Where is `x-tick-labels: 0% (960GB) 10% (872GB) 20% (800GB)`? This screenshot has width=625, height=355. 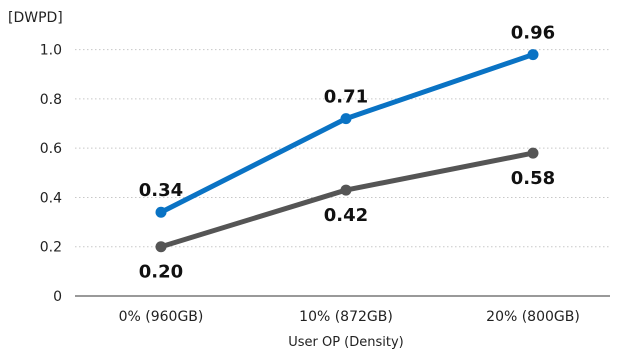
x-tick-labels: 0% (960GB) 10% (872GB) 20% (800GB) is located at coordinates (349, 317).